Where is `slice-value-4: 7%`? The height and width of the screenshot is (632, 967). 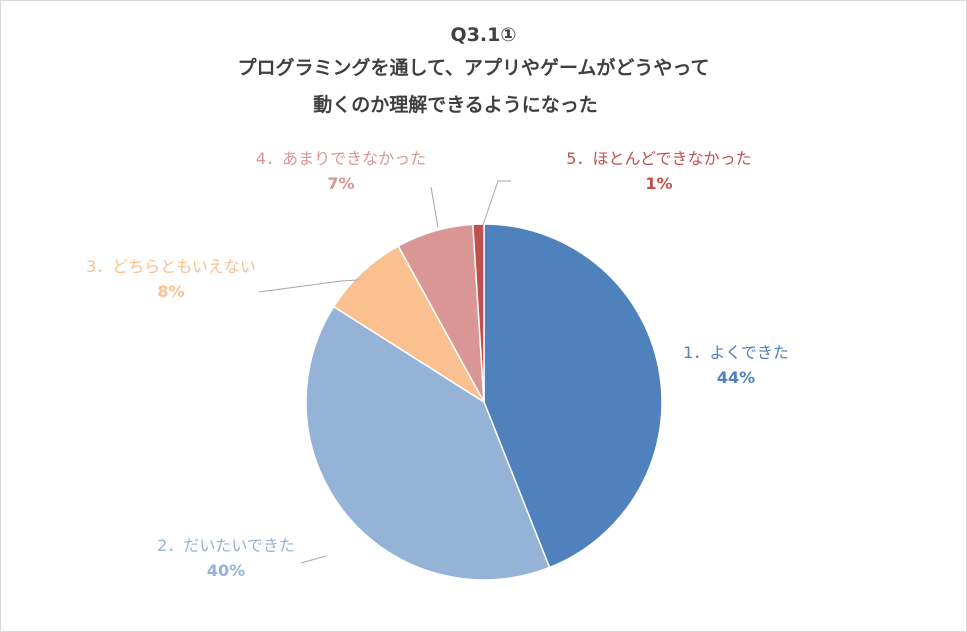
slice-value-4: 7% is located at coordinates (340, 183).